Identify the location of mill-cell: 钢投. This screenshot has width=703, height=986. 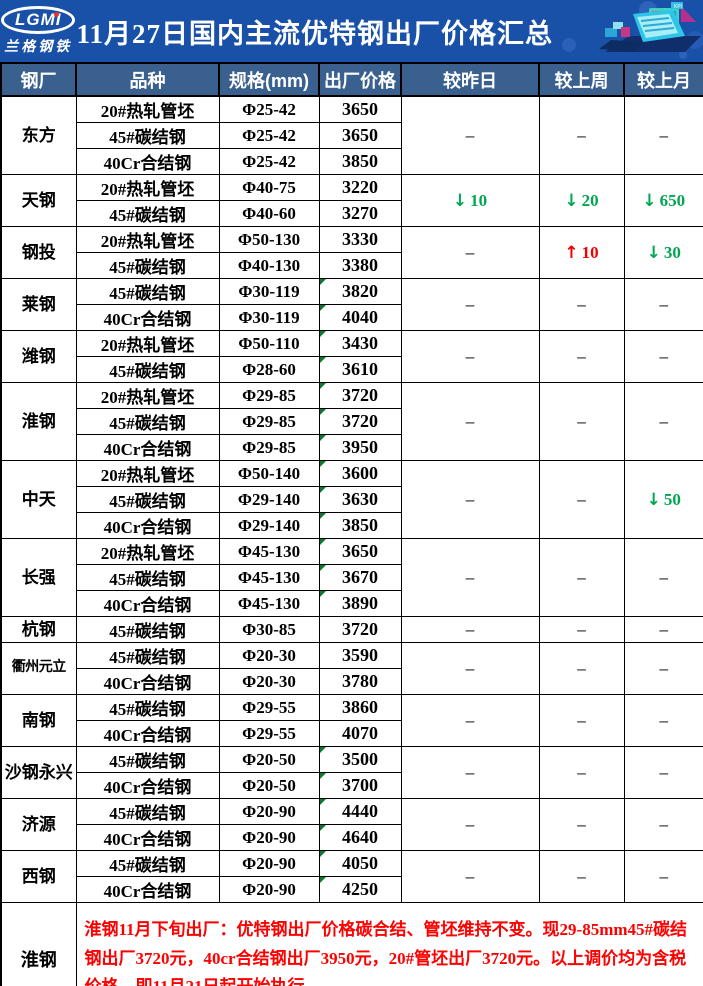
(38, 252).